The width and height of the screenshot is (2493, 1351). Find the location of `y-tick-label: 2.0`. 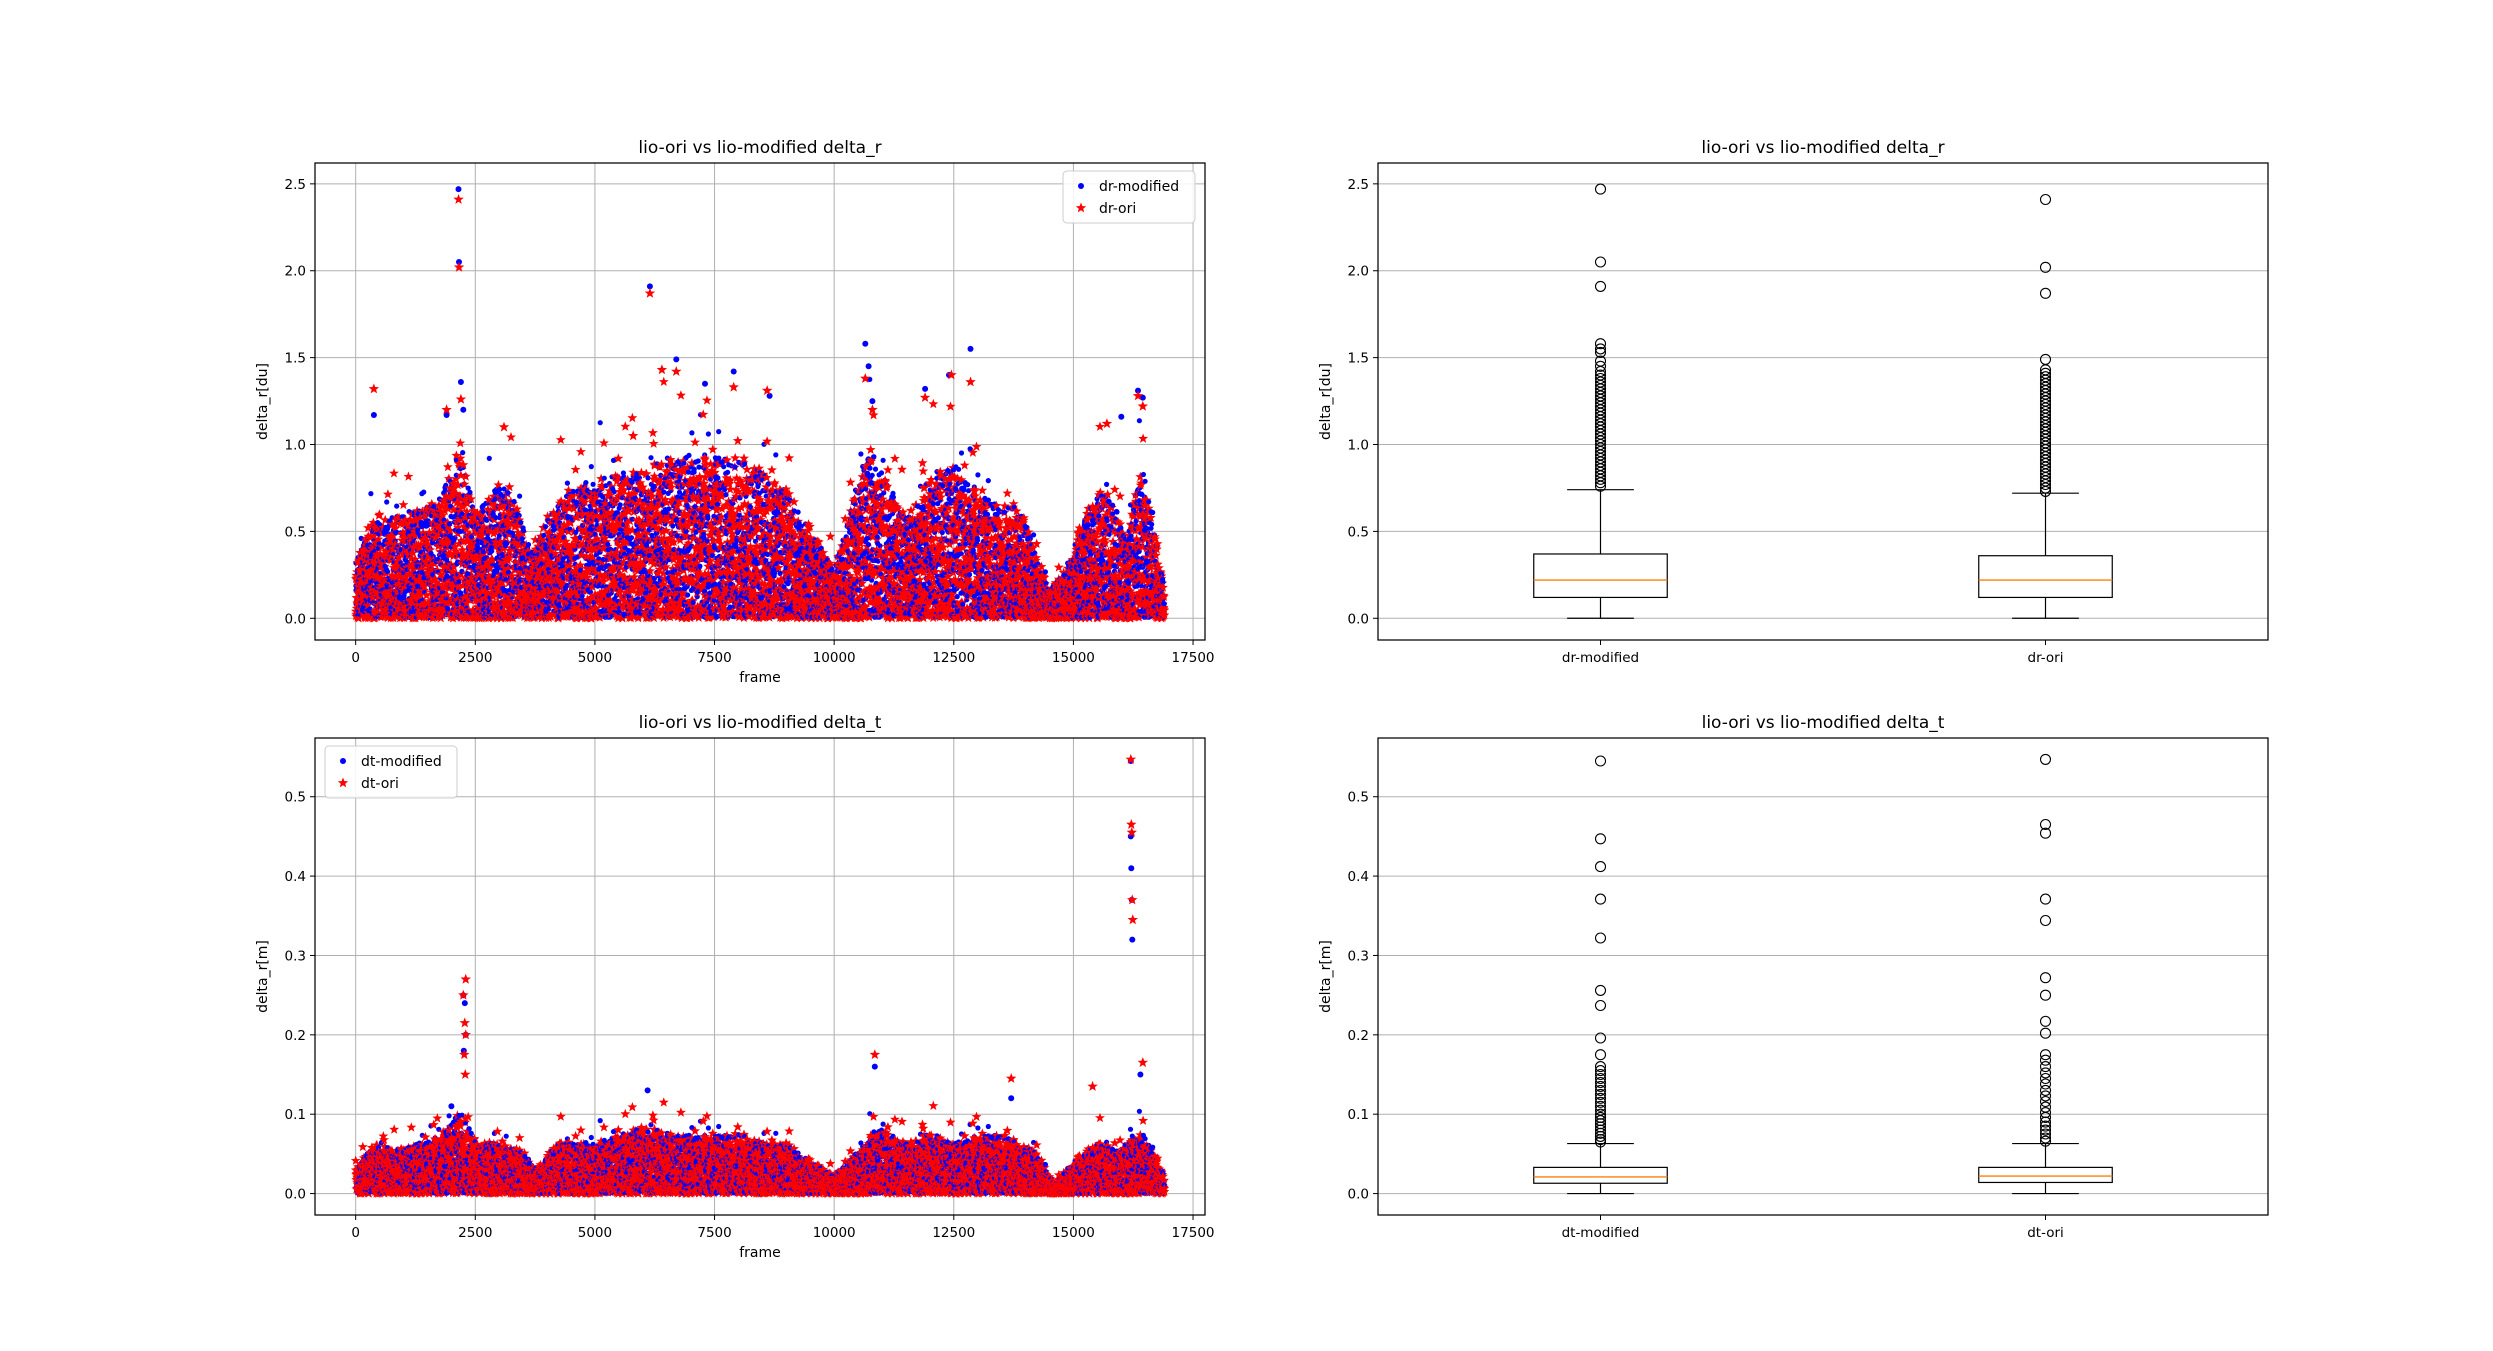

y-tick-label: 2.0 is located at coordinates (295, 272).